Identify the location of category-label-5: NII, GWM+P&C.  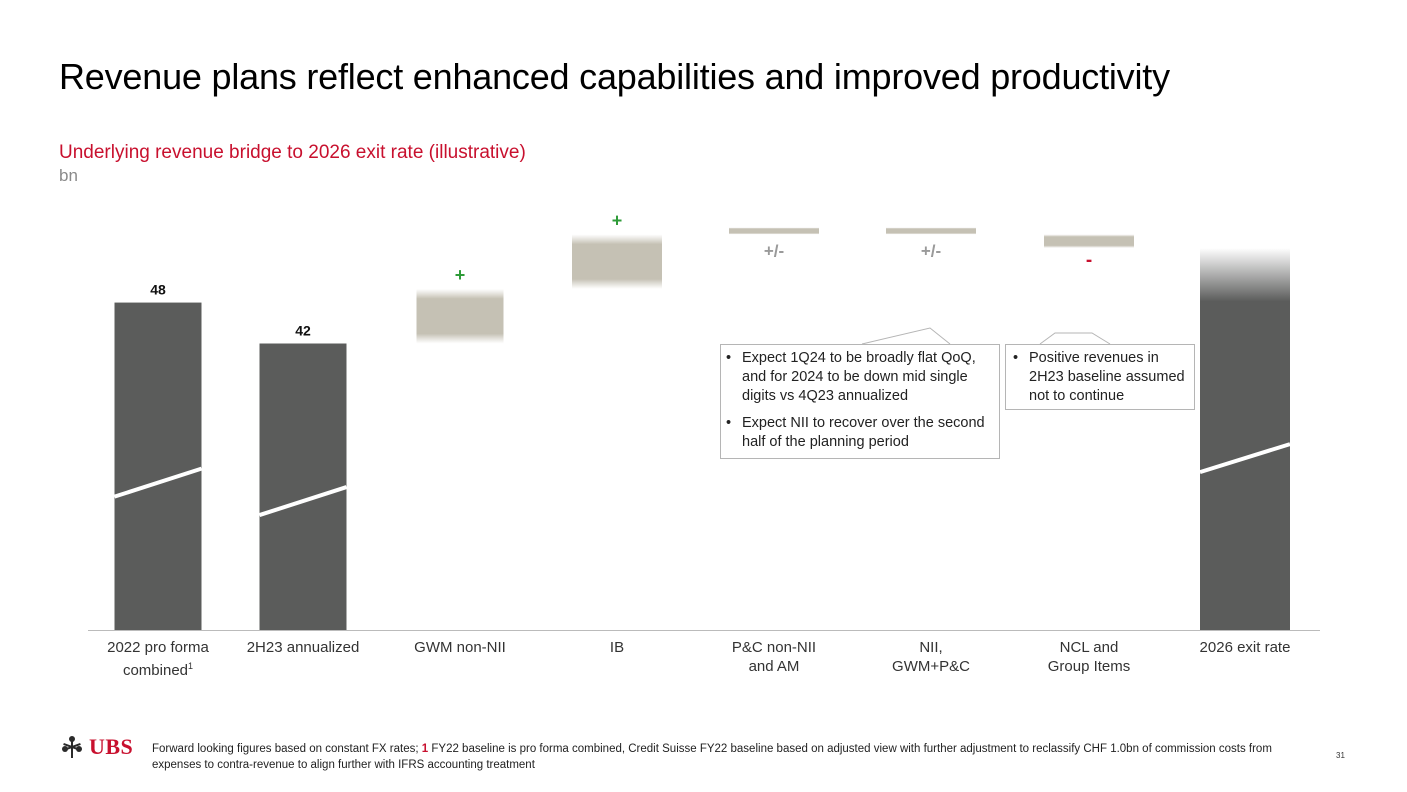
(931, 657).